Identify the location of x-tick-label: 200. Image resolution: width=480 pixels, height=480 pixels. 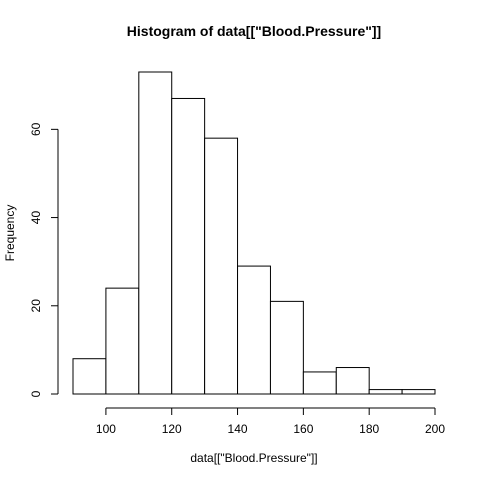
(435, 429).